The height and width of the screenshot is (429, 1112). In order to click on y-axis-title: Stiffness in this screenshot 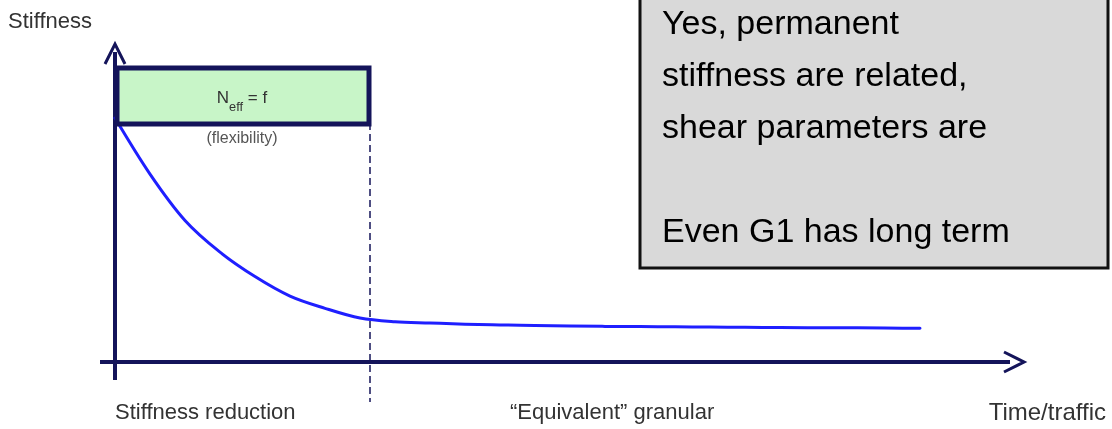, I will do `click(50, 20)`.